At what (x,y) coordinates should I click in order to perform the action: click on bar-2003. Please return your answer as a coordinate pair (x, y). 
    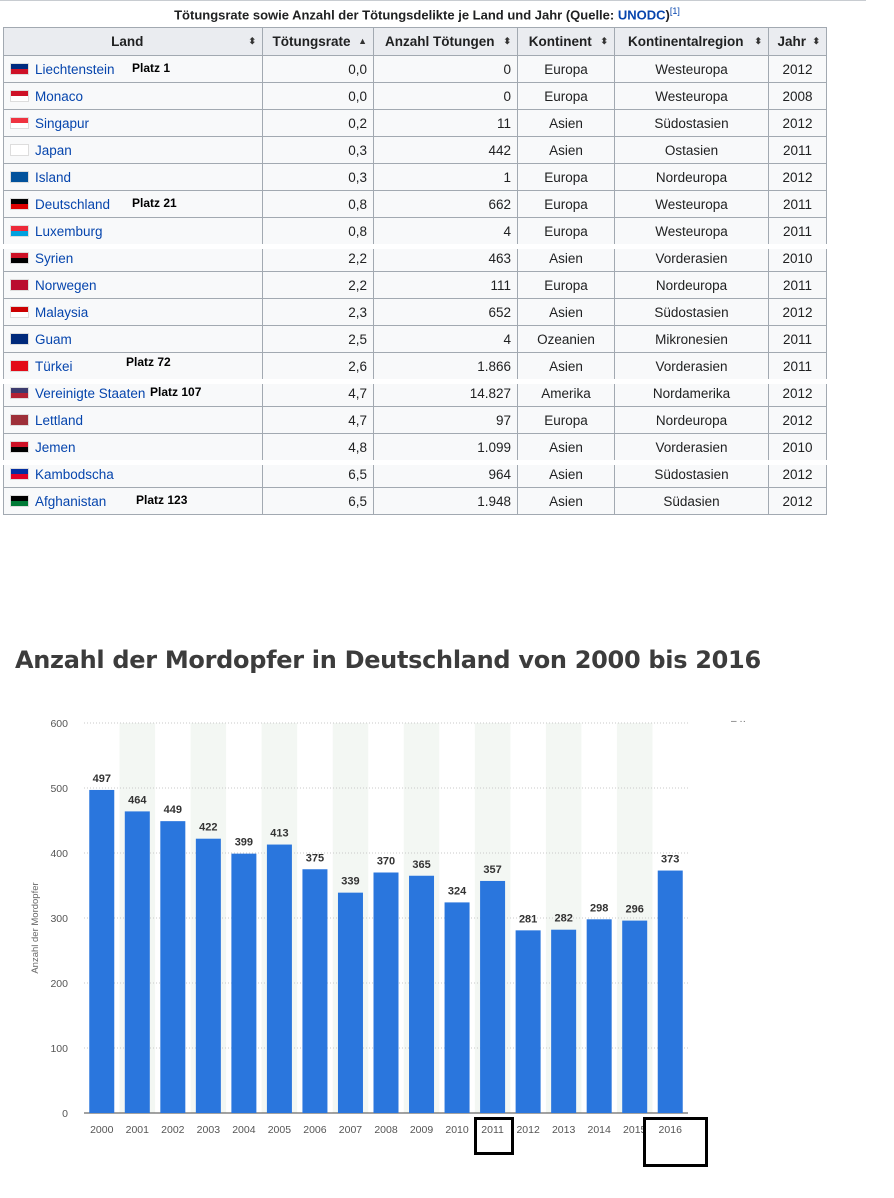
    Looking at the image, I should click on (208, 975).